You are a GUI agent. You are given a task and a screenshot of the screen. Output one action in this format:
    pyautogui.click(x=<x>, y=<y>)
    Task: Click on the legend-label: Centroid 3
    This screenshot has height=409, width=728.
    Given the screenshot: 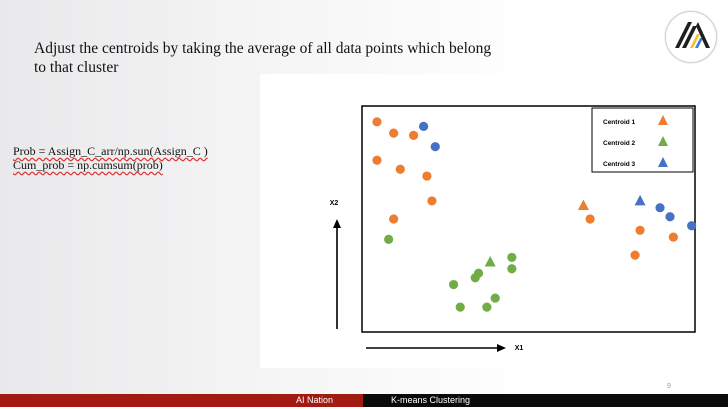 What is the action you would take?
    pyautogui.click(x=619, y=164)
    